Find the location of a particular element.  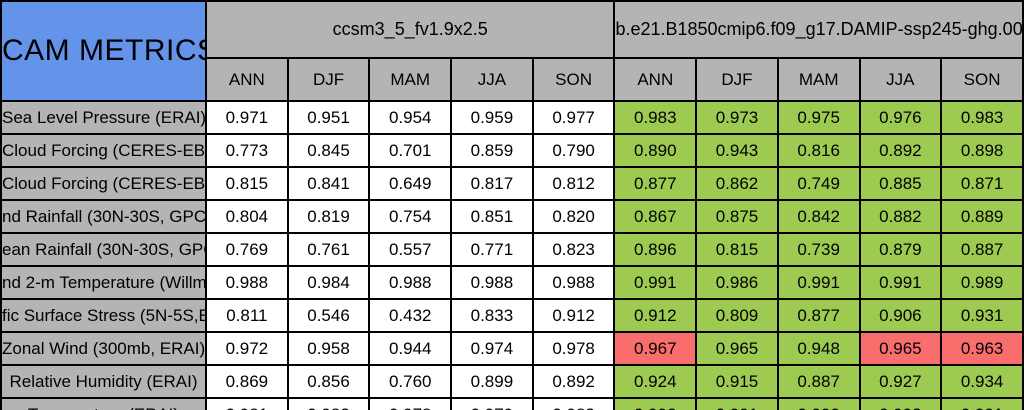

metric-value-cell: 0.882 is located at coordinates (900, 216).